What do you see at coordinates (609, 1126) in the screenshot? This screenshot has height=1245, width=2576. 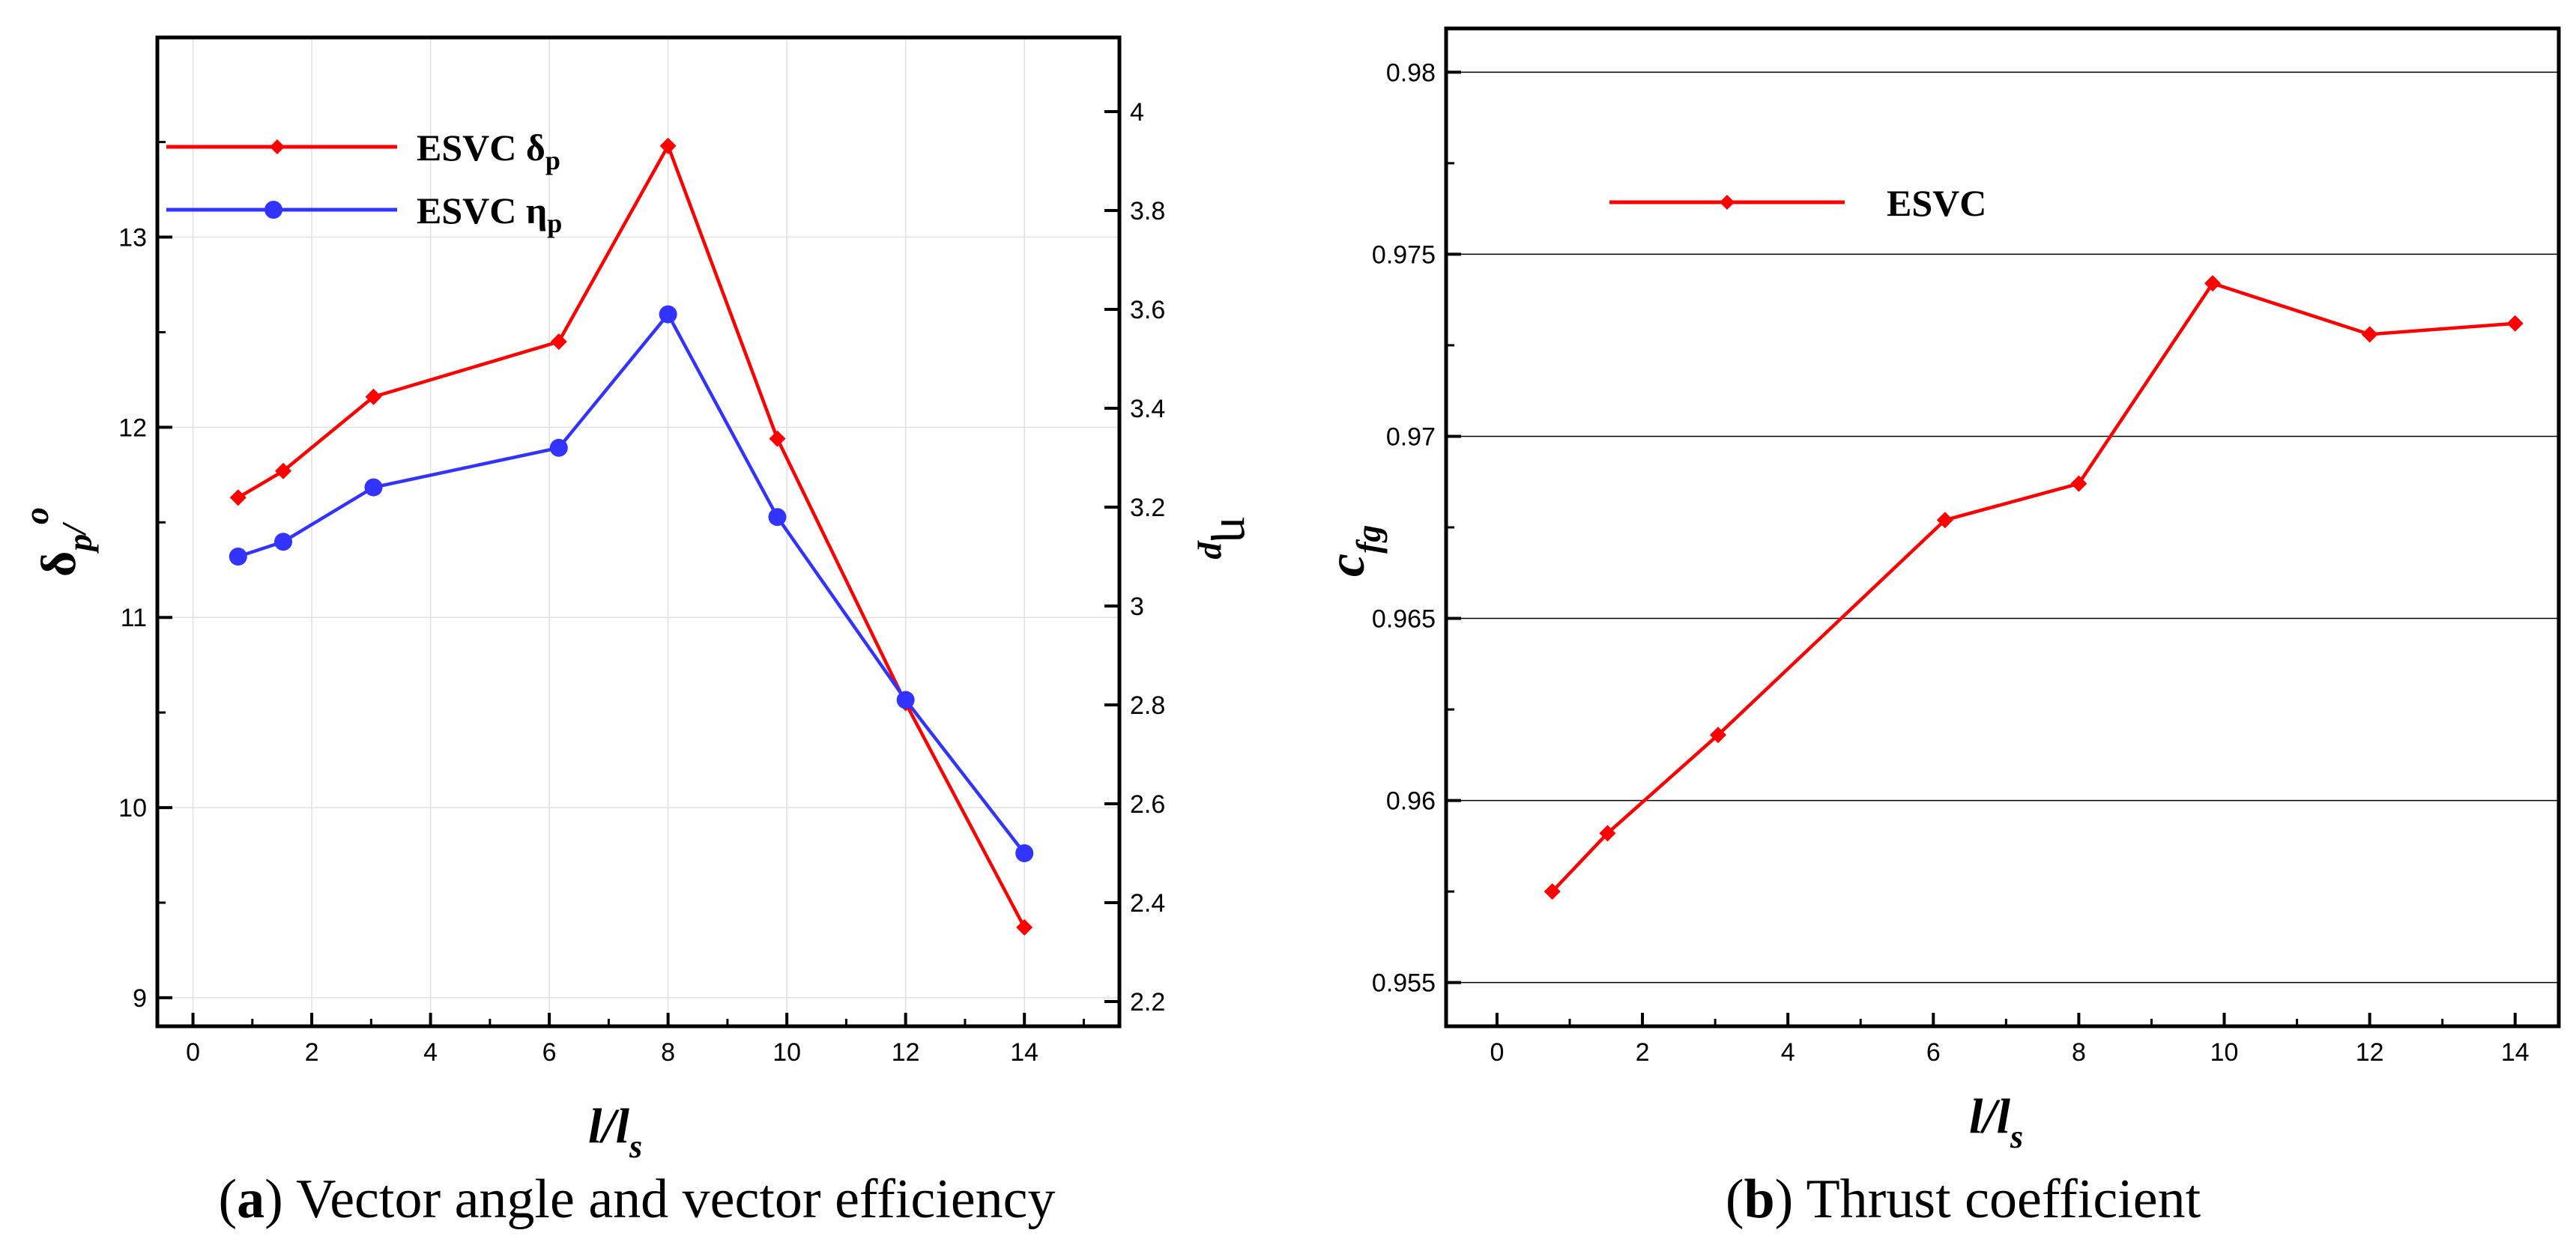 I see `panel-a-xlabel-main: l/l` at bounding box center [609, 1126].